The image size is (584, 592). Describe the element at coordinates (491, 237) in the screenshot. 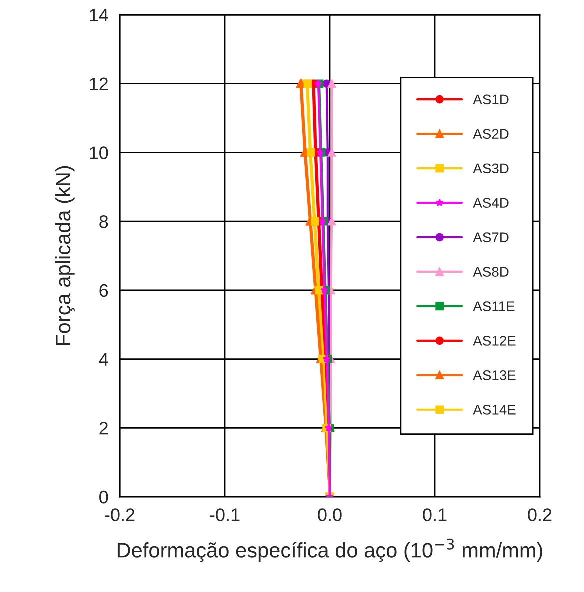

I see `legend-label: AS7D` at that location.